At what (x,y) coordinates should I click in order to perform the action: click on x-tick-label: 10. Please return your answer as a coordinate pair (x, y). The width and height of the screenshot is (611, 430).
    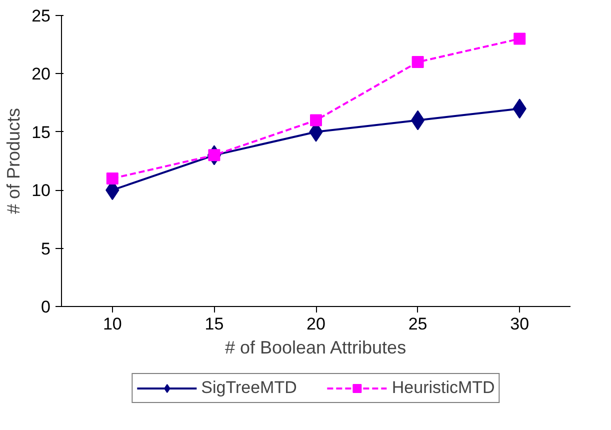
    Looking at the image, I should click on (112, 324).